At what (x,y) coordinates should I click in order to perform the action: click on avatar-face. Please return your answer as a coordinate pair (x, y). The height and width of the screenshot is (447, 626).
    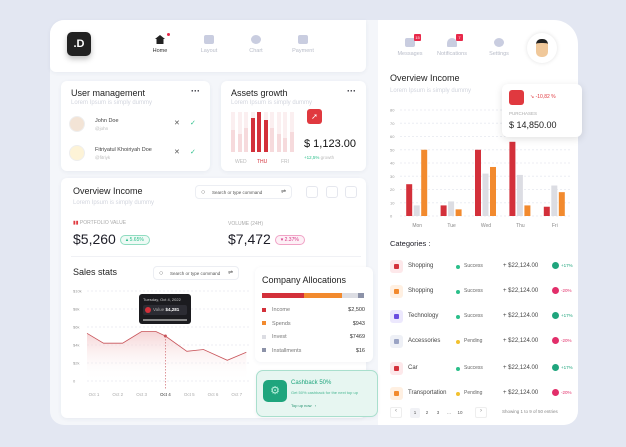
    Looking at the image, I should click on (542, 48).